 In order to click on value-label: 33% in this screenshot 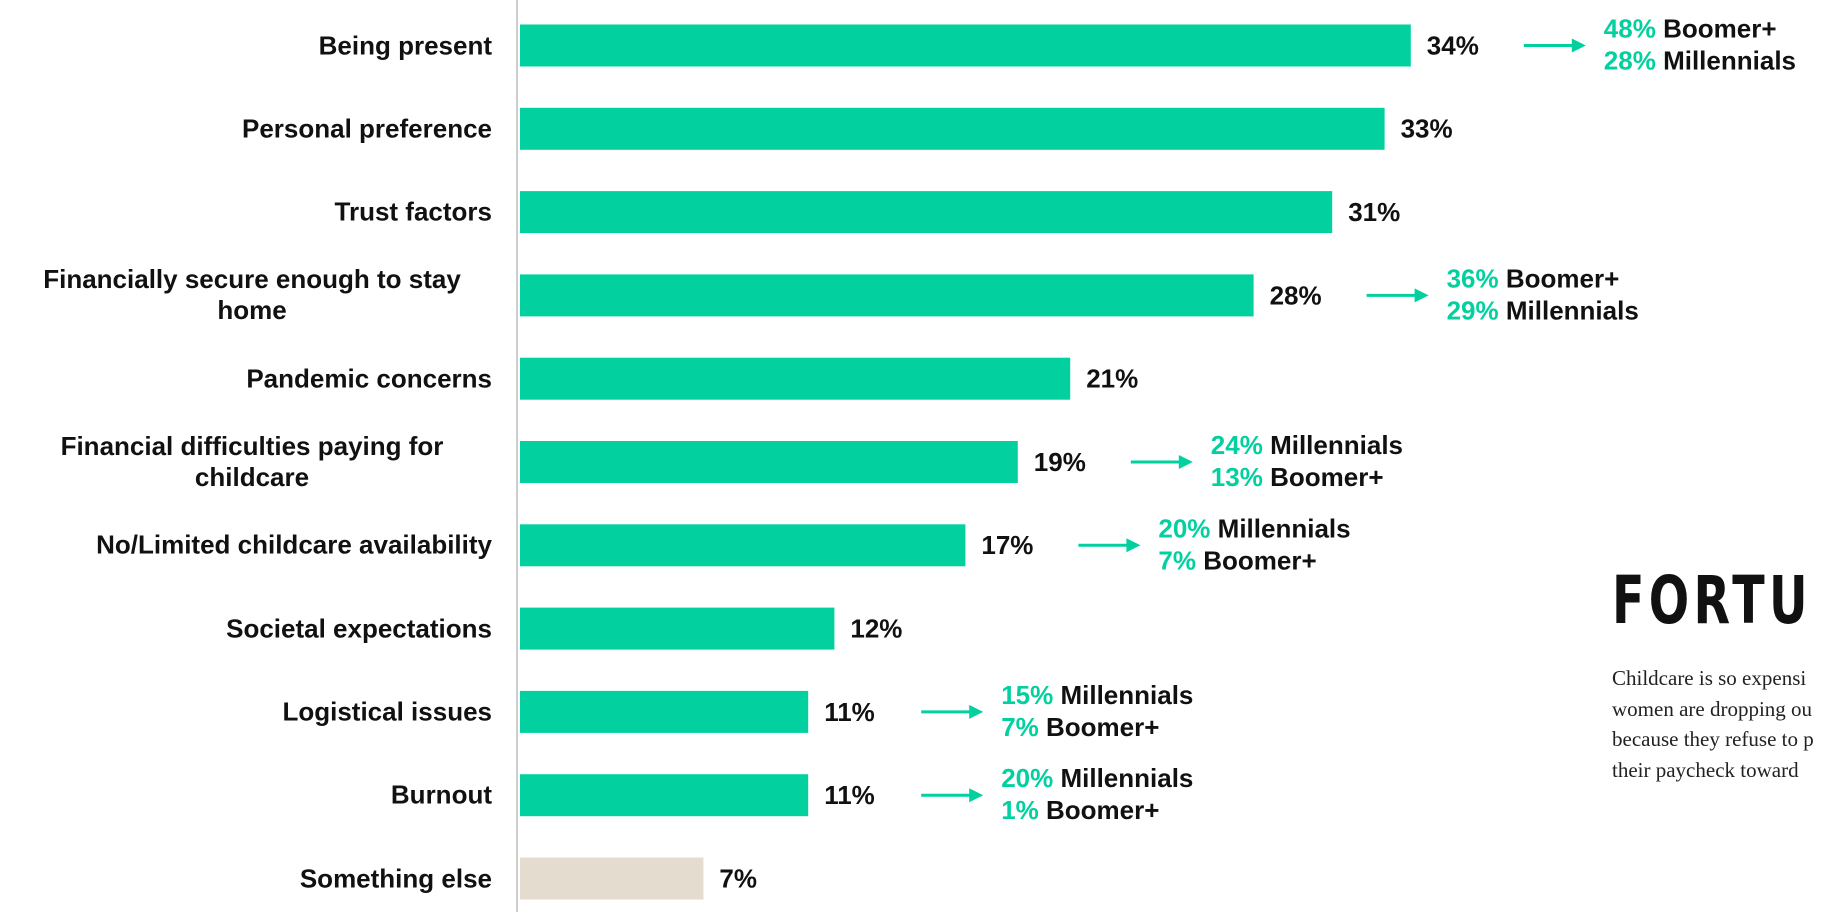, I will do `click(1427, 129)`.